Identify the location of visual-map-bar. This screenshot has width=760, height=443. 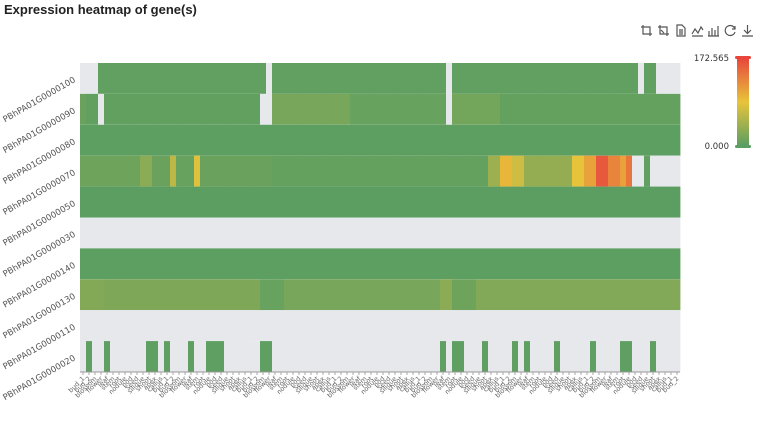
(743, 102).